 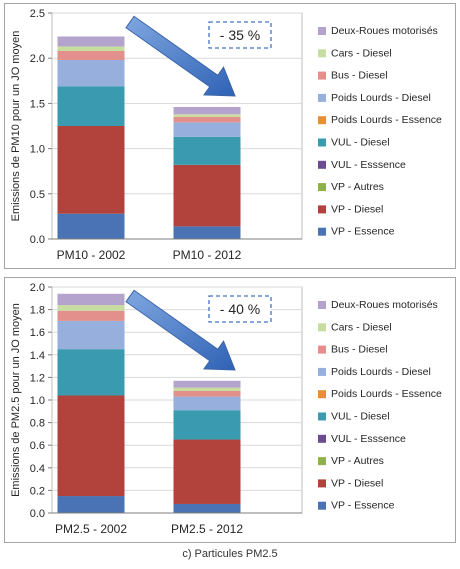 I want to click on legend-label: VUL - Esssence, so click(x=368, y=439).